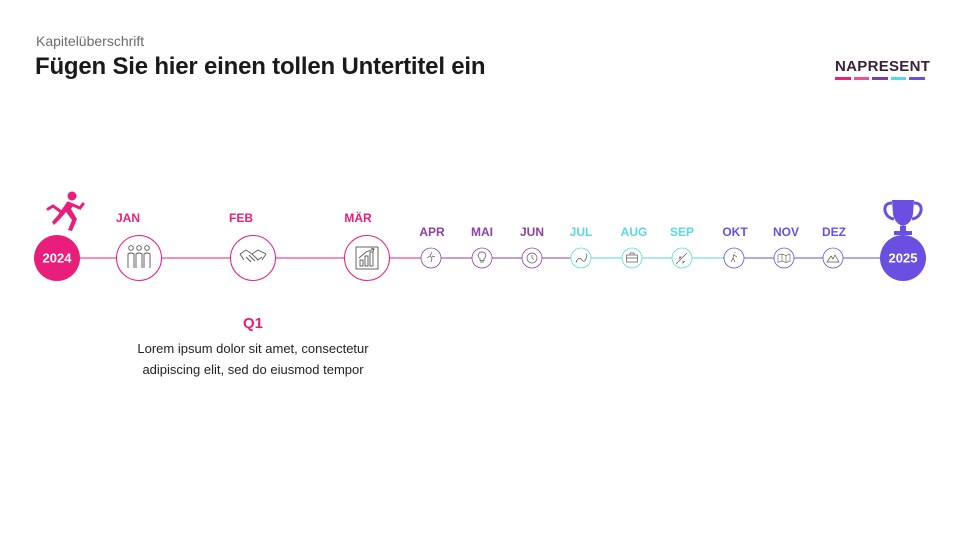 Image resolution: width=960 pixels, height=540 pixels. I want to click on month-node-nov, so click(784, 258).